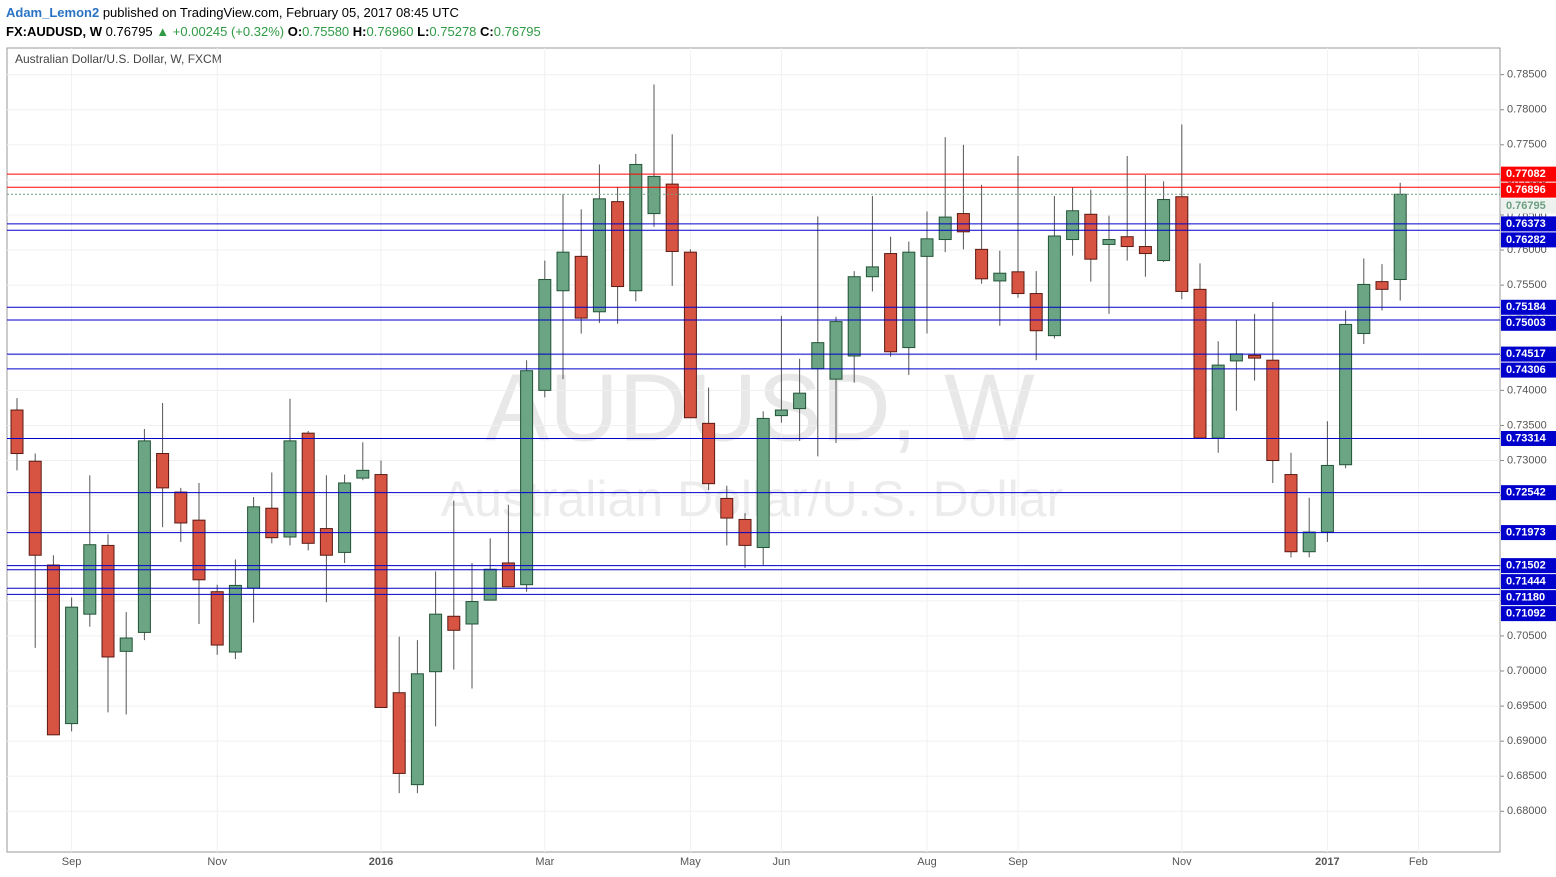  I want to click on x-tick-label: 2017, so click(1327, 862).